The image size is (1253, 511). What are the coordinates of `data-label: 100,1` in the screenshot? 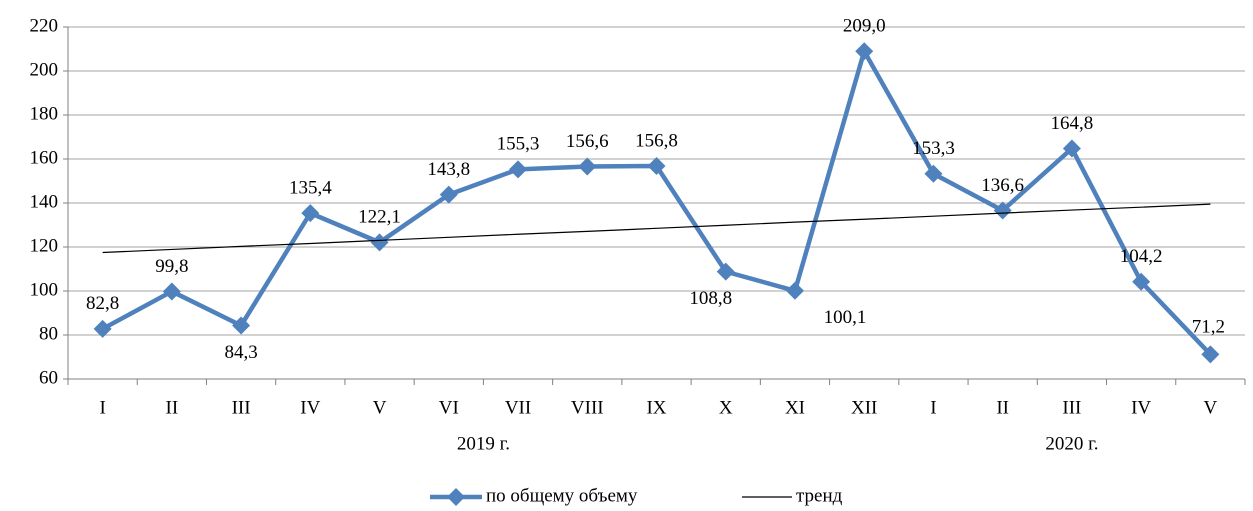 It's located at (845, 317).